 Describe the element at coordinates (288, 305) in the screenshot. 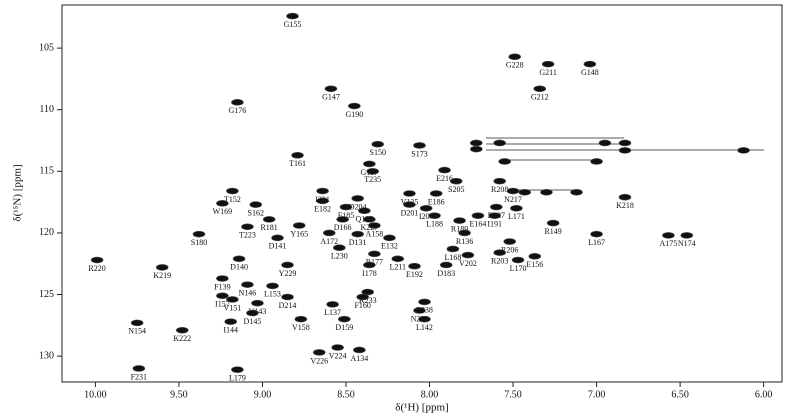

I see `peak-label: D214` at that location.